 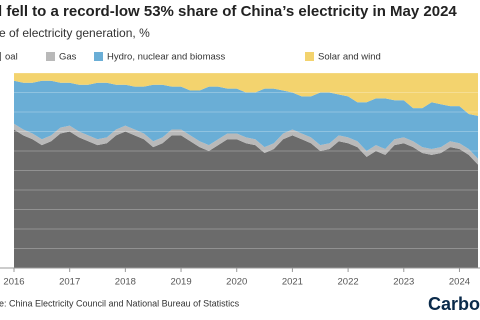 What do you see at coordinates (11, 57) in the screenshot?
I see `legend-label: oal` at bounding box center [11, 57].